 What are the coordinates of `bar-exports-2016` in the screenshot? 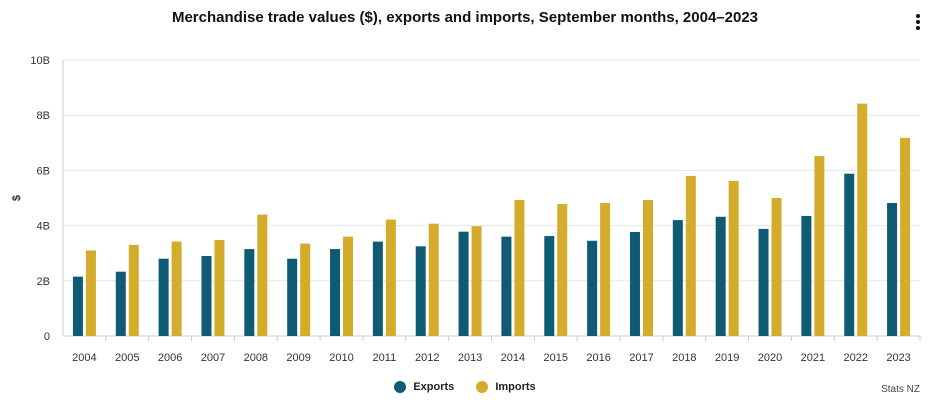 It's located at (592, 288).